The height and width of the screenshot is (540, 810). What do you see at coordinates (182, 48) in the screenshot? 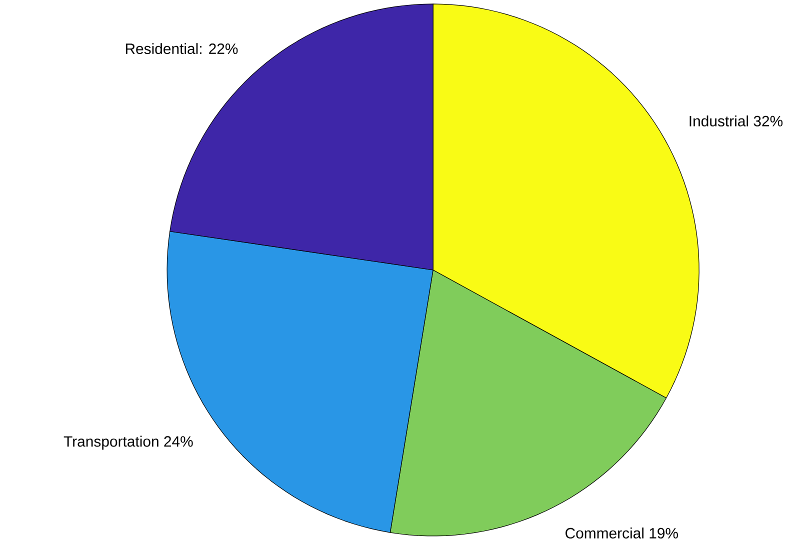
I see `slice-label: Residential: 22%` at bounding box center [182, 48].